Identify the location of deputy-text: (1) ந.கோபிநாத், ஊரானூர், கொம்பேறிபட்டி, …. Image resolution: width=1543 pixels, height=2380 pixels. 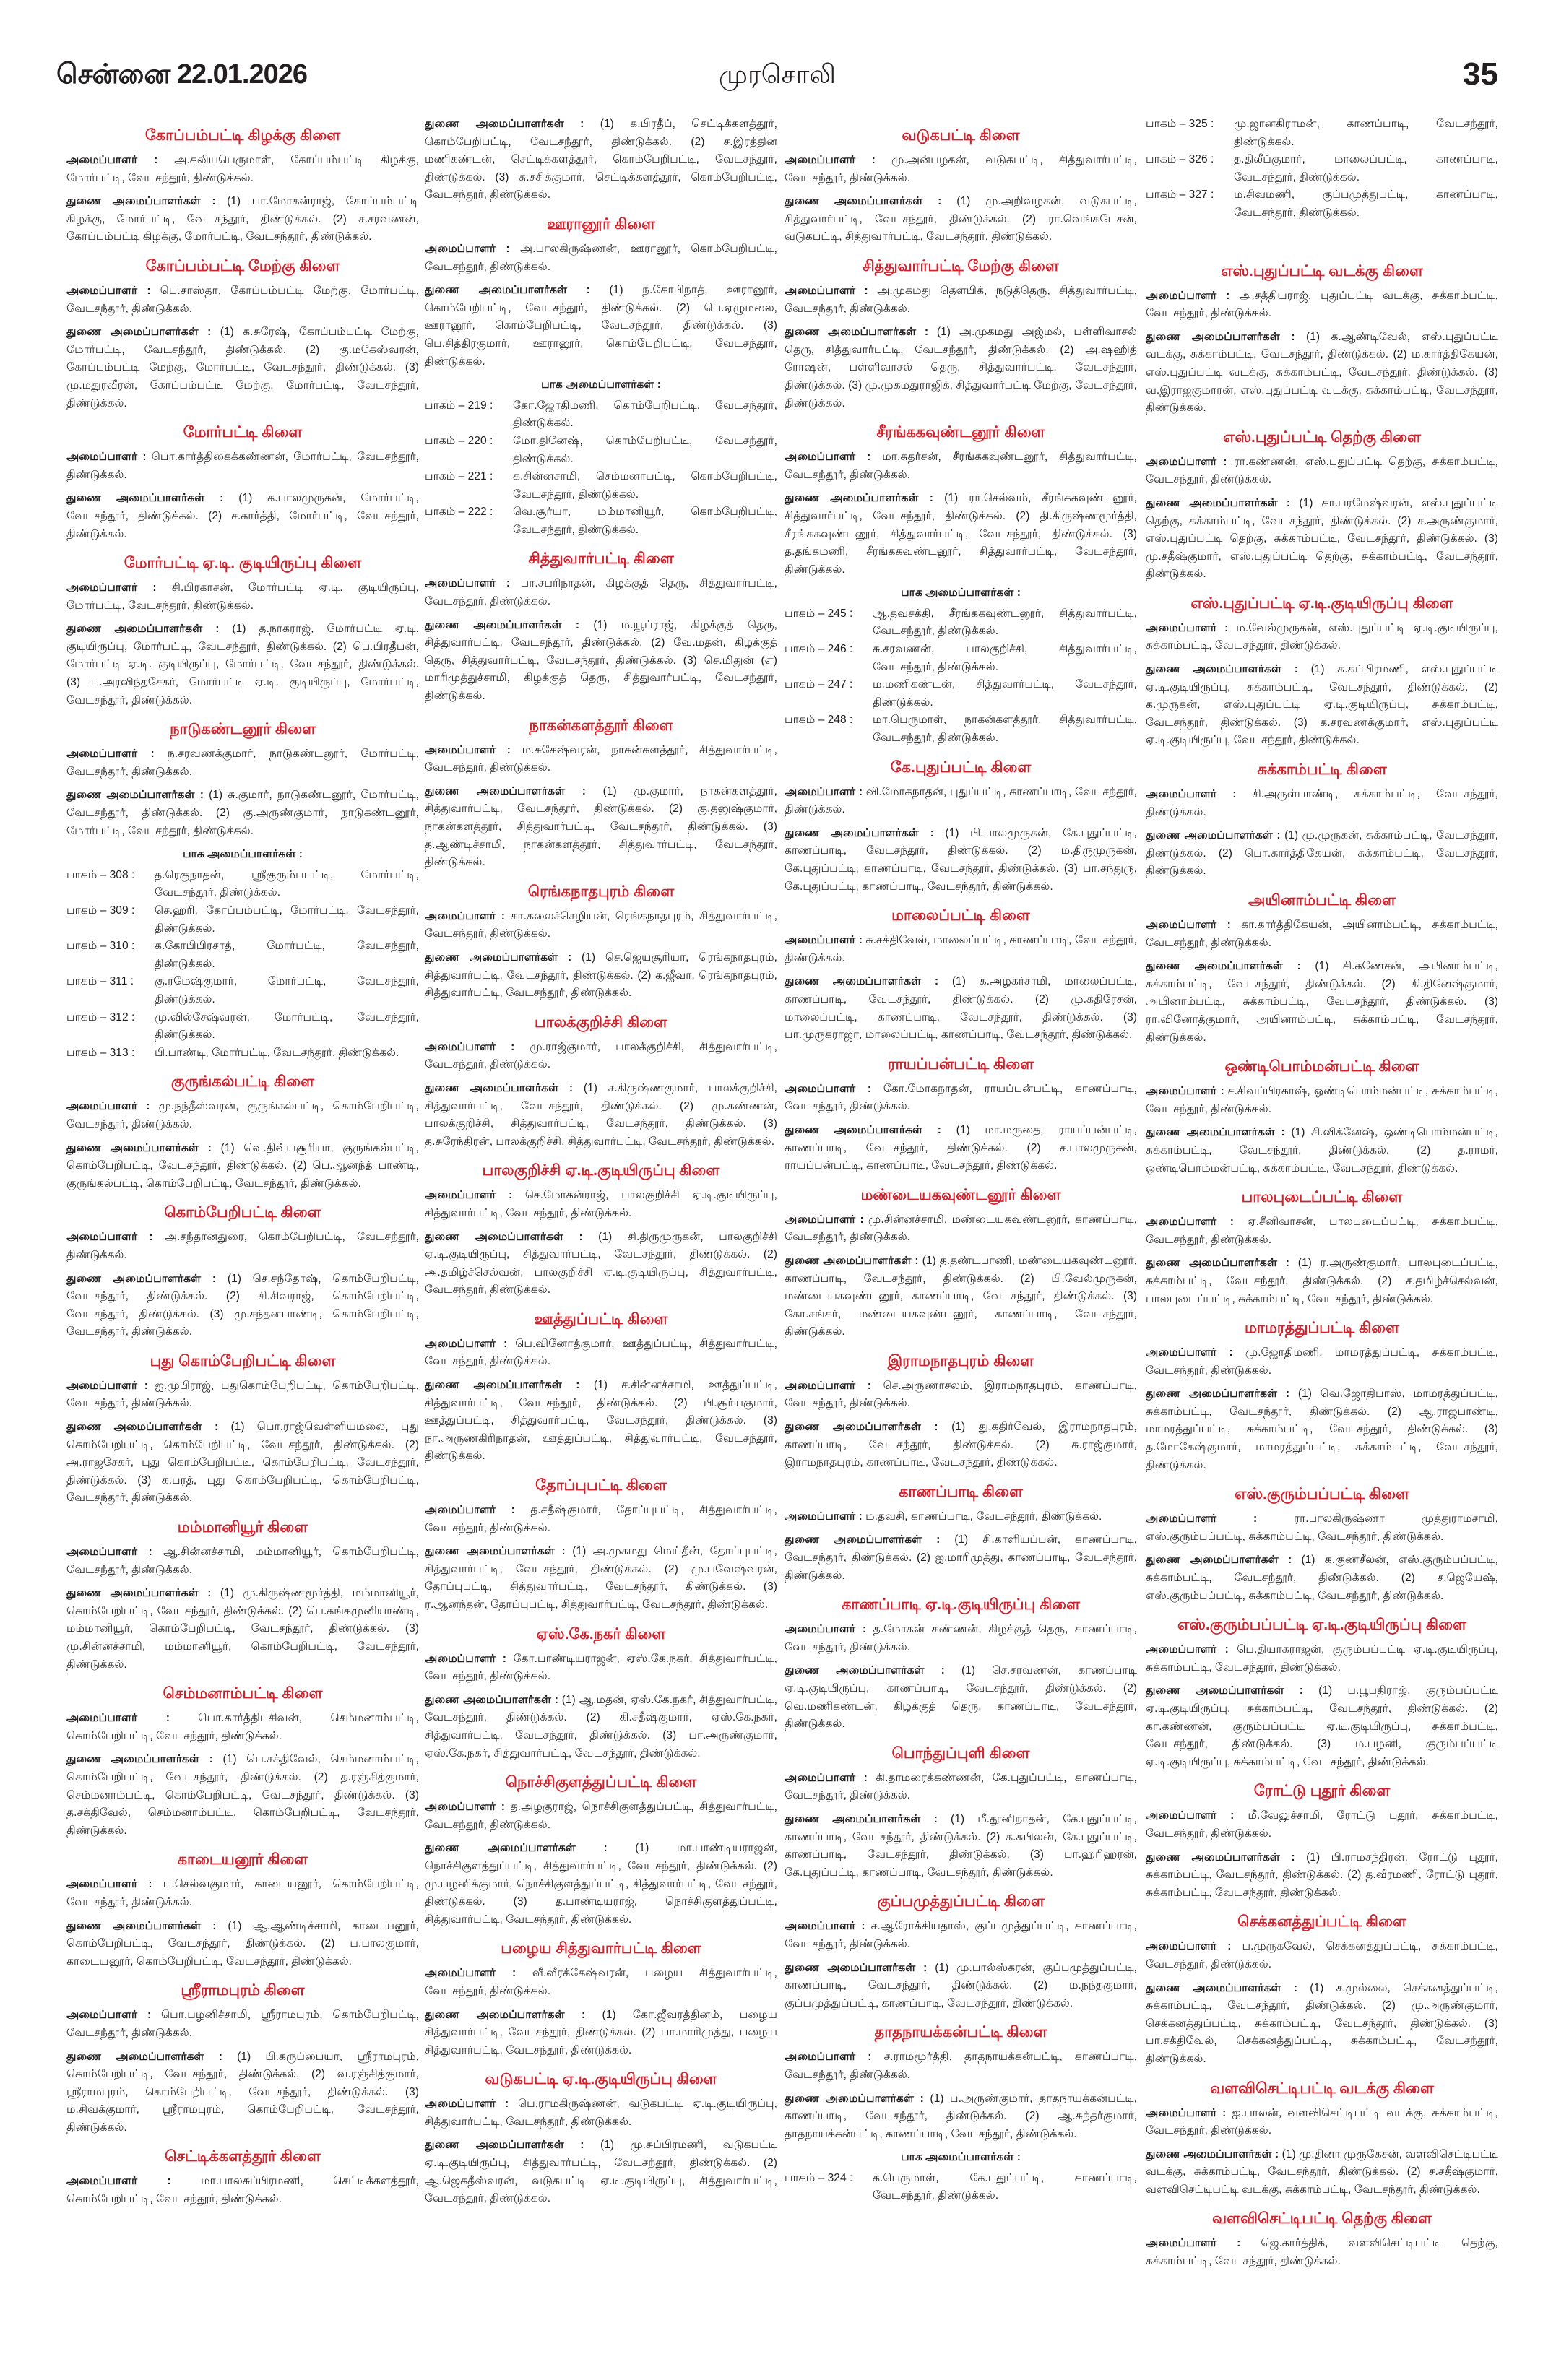
(601, 326).